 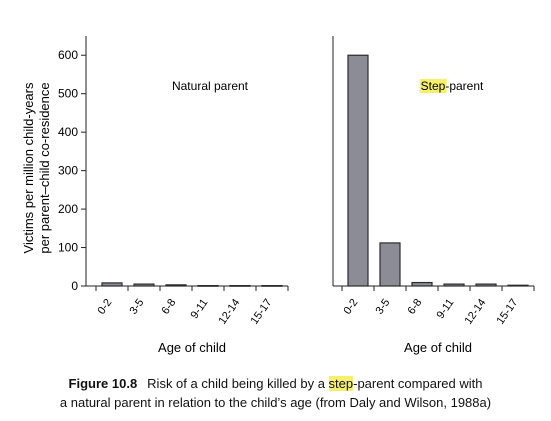 I want to click on panel-label: Step-parent, so click(x=452, y=86).